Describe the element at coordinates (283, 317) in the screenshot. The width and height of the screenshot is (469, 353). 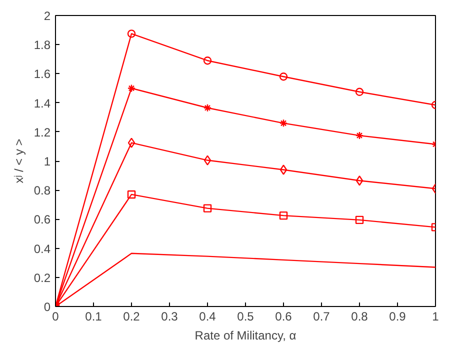
I see `x-tick-label: 0.6` at that location.